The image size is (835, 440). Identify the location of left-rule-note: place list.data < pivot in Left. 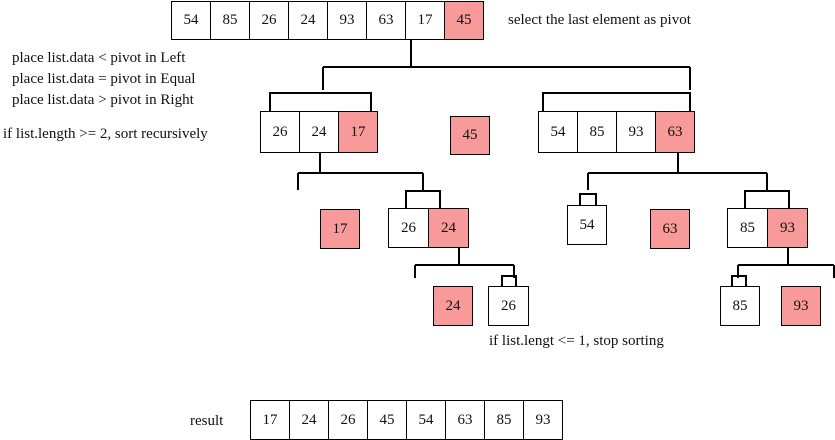
(99, 58).